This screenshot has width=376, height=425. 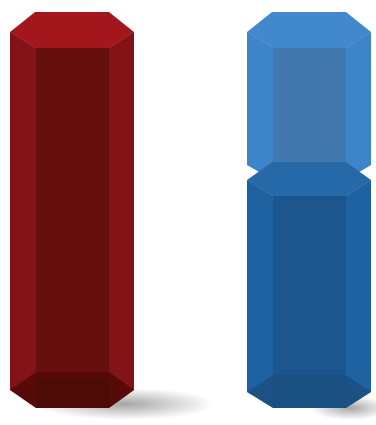 What do you see at coordinates (72, 393) in the screenshot?
I see `red-column-bottom-shade` at bounding box center [72, 393].